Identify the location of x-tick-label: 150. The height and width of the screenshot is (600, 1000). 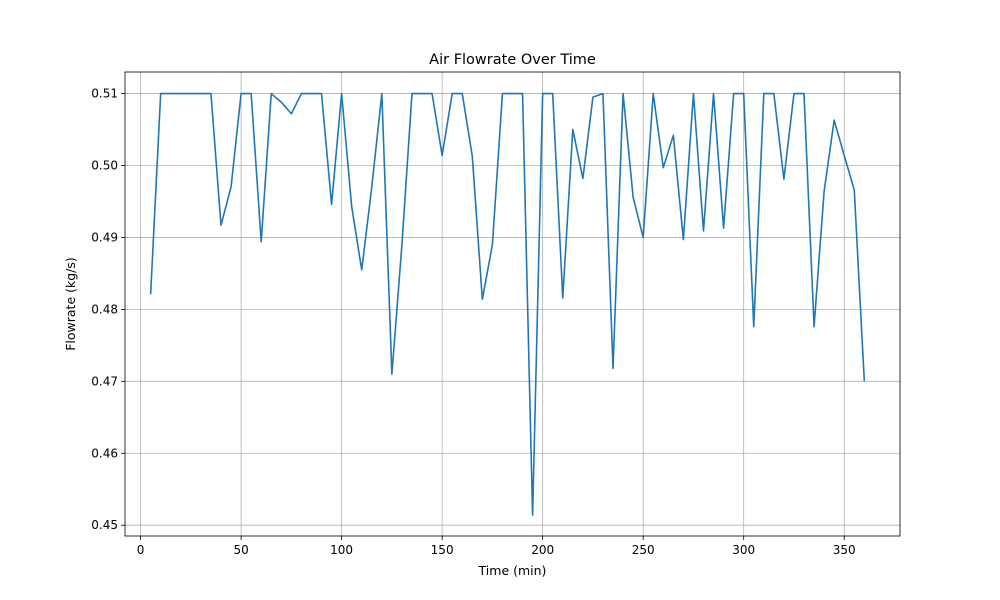
(442, 550).